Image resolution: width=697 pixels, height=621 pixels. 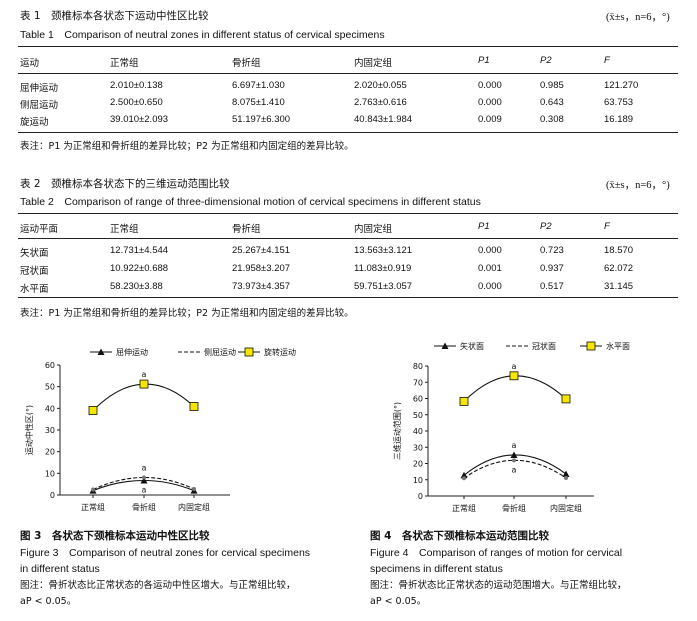 What do you see at coordinates (158, 585) in the screenshot?
I see `figure3-note-1: 图注：骨折状态比正常状态的各运动中性区增大。与正常组比较，` at bounding box center [158, 585].